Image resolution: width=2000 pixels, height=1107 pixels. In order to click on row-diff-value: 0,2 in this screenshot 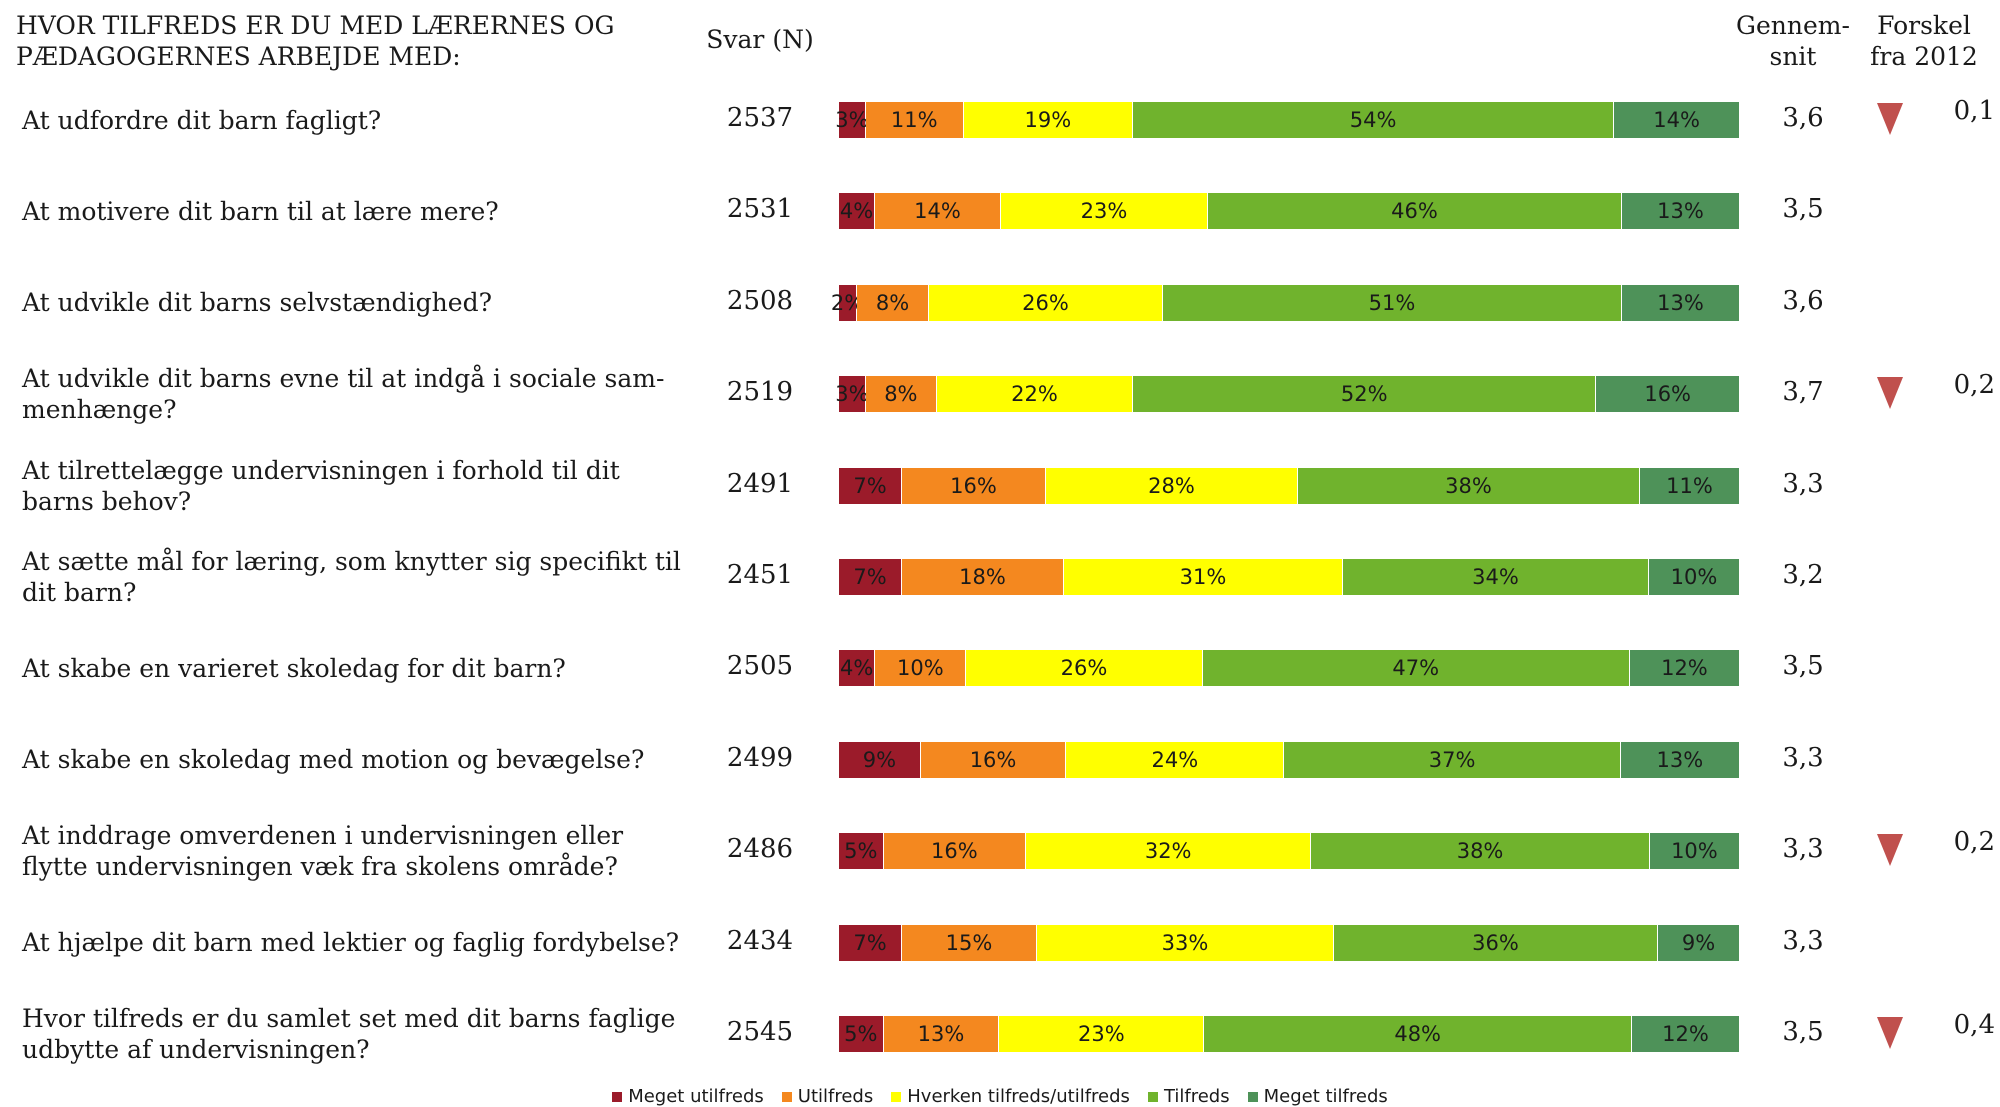, I will do `click(1974, 842)`.